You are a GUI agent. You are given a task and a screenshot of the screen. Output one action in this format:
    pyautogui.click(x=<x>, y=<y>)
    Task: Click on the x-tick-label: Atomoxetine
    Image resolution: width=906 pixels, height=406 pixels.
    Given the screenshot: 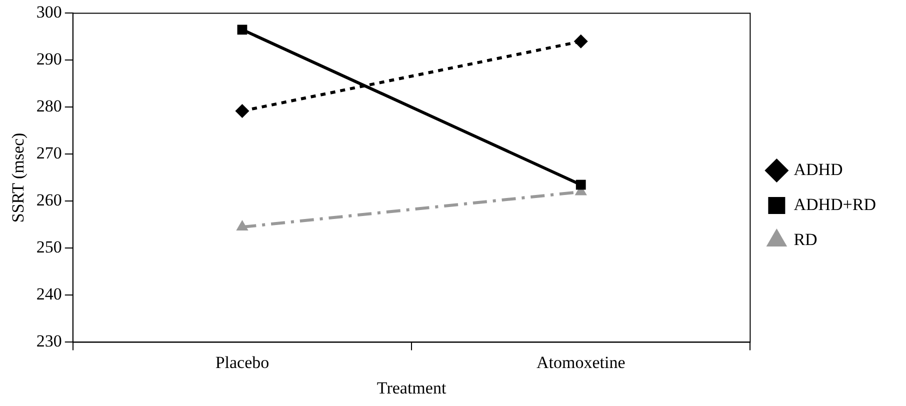 What is the action you would take?
    pyautogui.click(x=581, y=362)
    